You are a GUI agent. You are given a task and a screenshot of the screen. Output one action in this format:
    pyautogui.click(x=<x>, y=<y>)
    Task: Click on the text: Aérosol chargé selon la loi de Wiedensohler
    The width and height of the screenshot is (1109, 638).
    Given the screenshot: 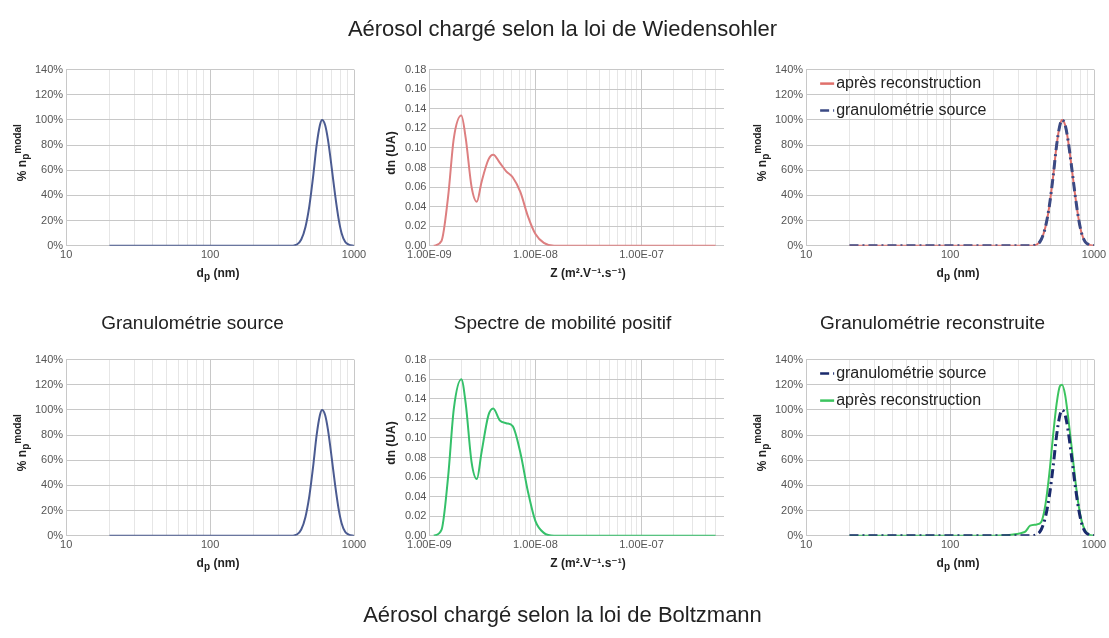 What is the action you would take?
    pyautogui.click(x=562, y=29)
    